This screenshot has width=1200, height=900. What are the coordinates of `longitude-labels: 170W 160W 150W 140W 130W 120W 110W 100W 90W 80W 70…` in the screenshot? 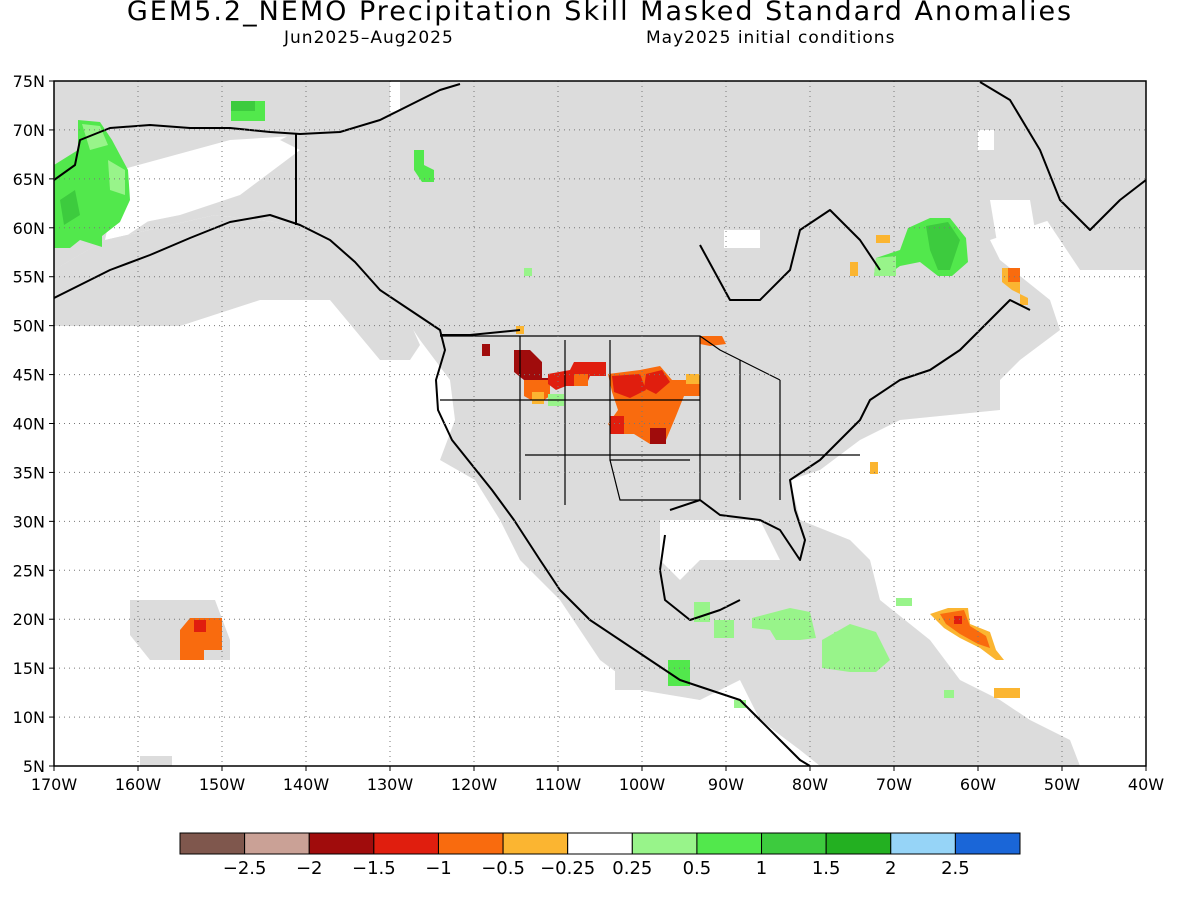 It's located at (597, 780).